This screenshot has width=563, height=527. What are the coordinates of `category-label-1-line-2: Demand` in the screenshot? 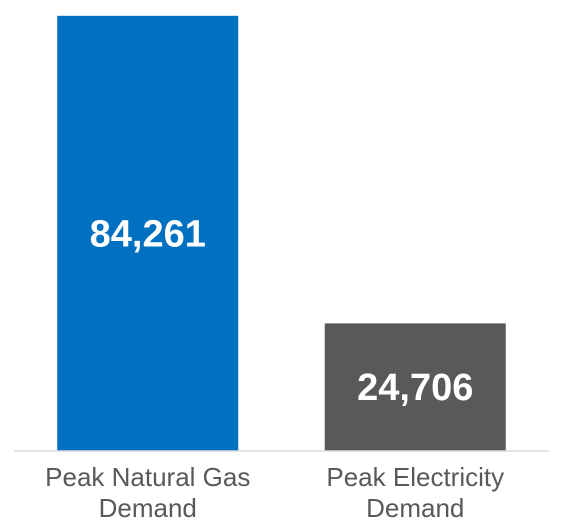 It's located at (148, 508).